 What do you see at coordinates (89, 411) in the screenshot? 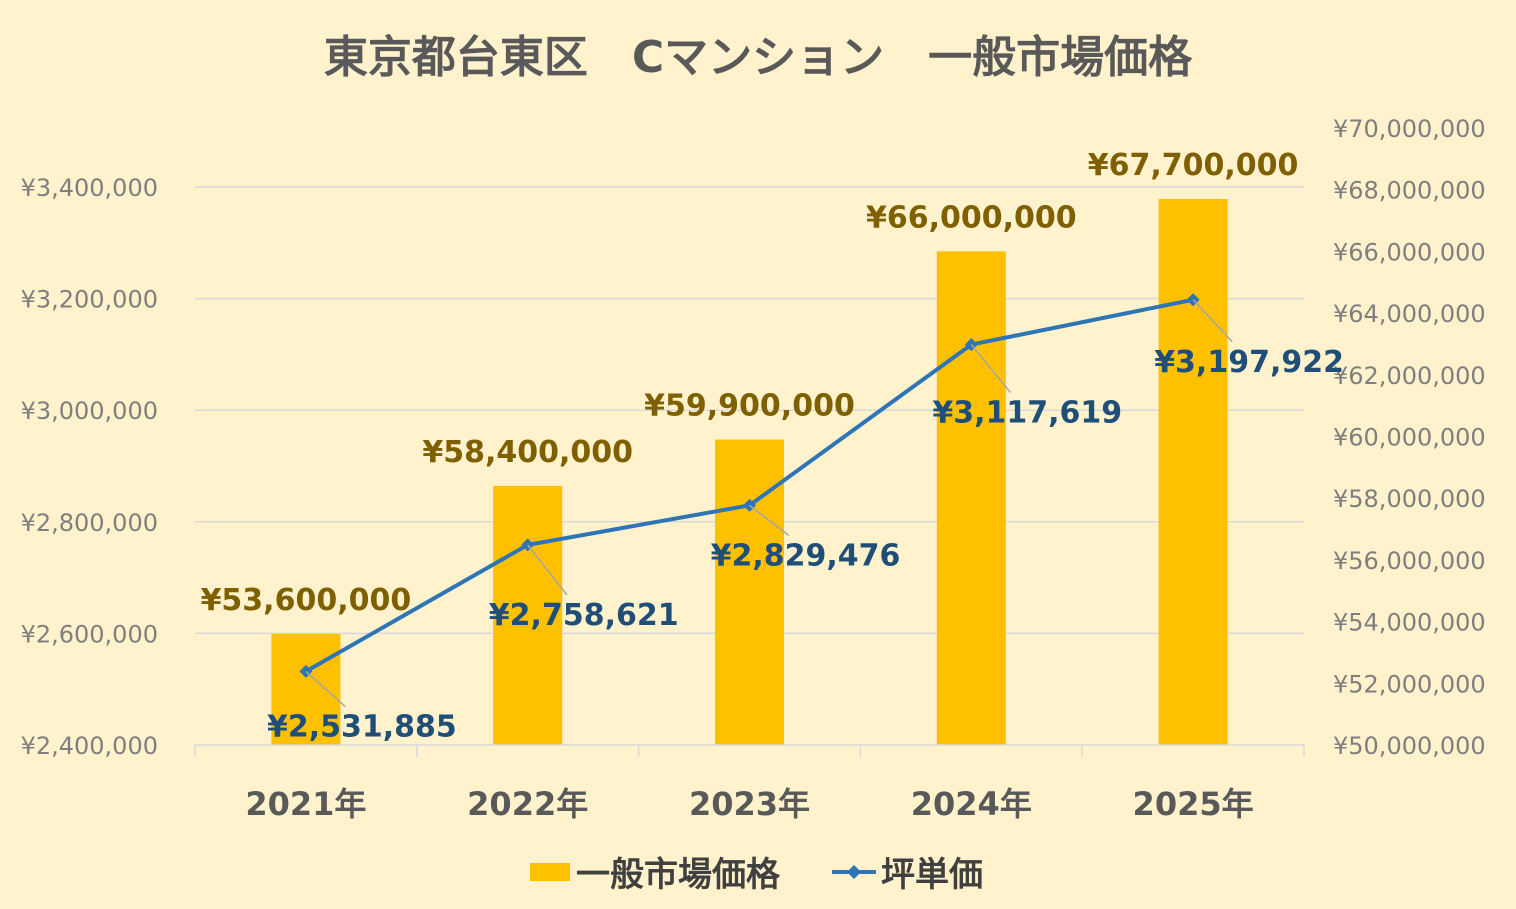
I see `left-tick-label: ¥3,000,000` at bounding box center [89, 411].